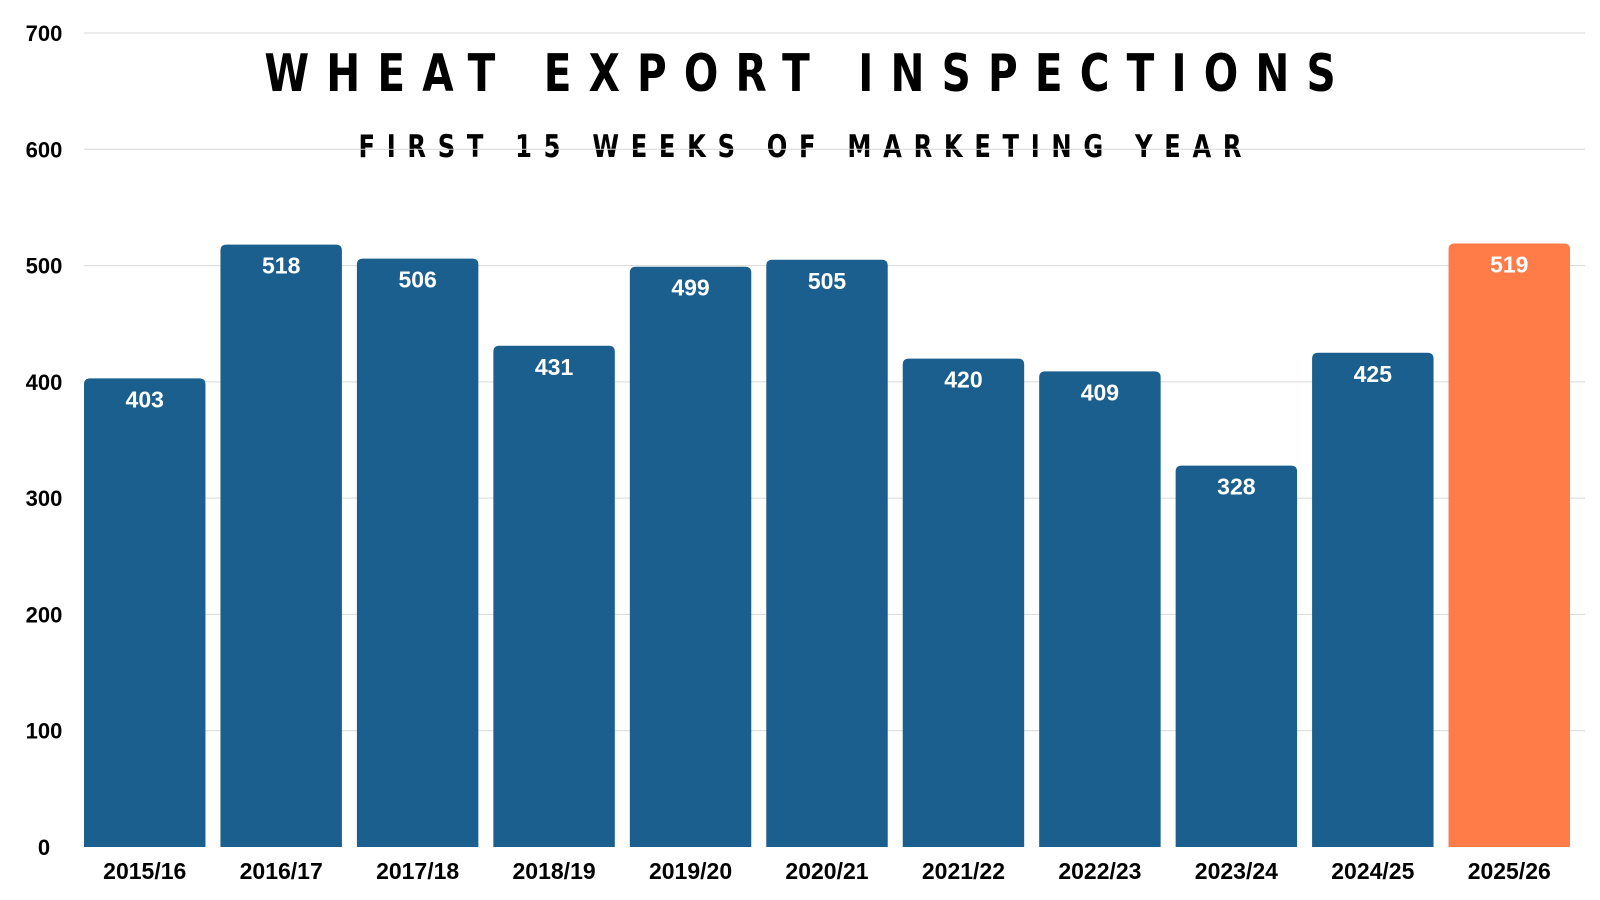 This screenshot has width=1600, height=900. Describe the element at coordinates (281, 871) in the screenshot. I see `x-tick-label: 2016/17` at that location.